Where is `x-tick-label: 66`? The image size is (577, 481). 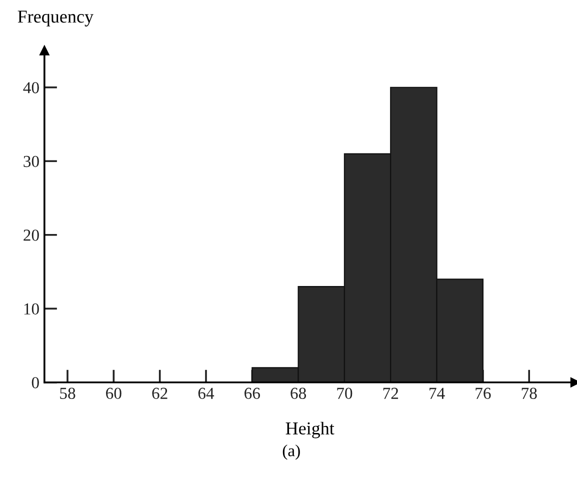 x-tick-label: 66 is located at coordinates (252, 393).